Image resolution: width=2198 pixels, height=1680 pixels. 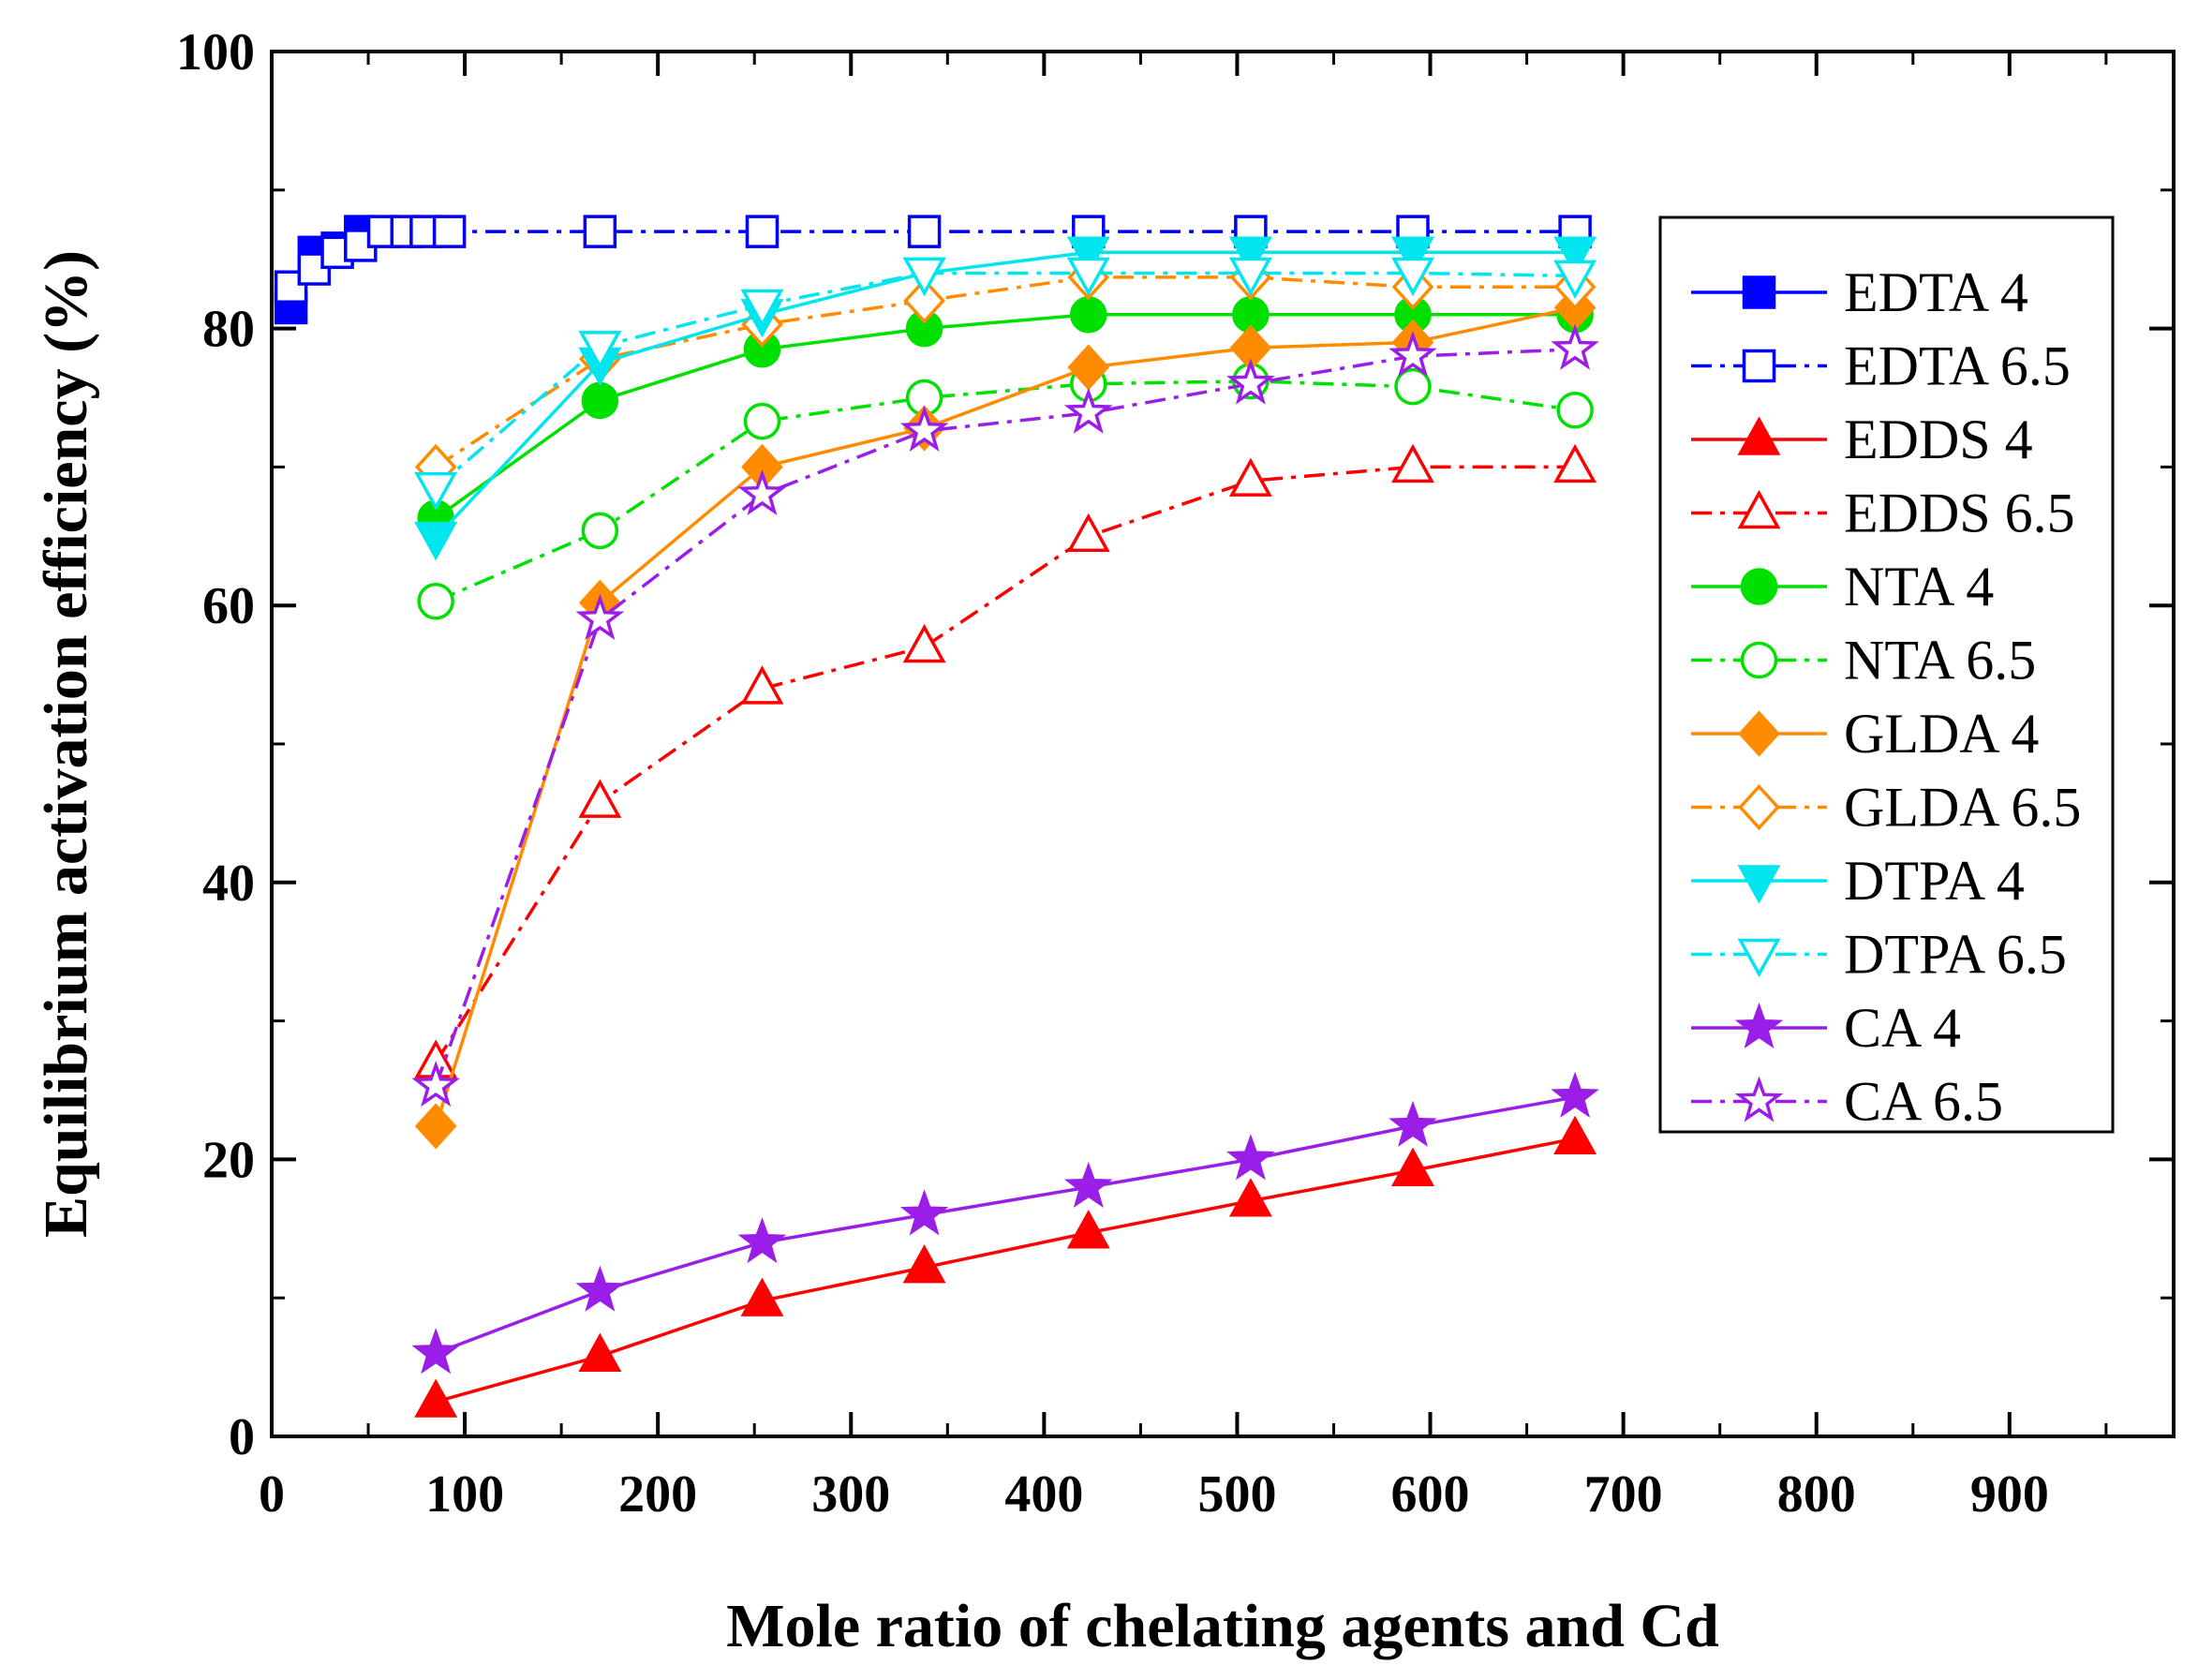 I want to click on legend-entry: EDTA 4, so click(x=1859, y=292).